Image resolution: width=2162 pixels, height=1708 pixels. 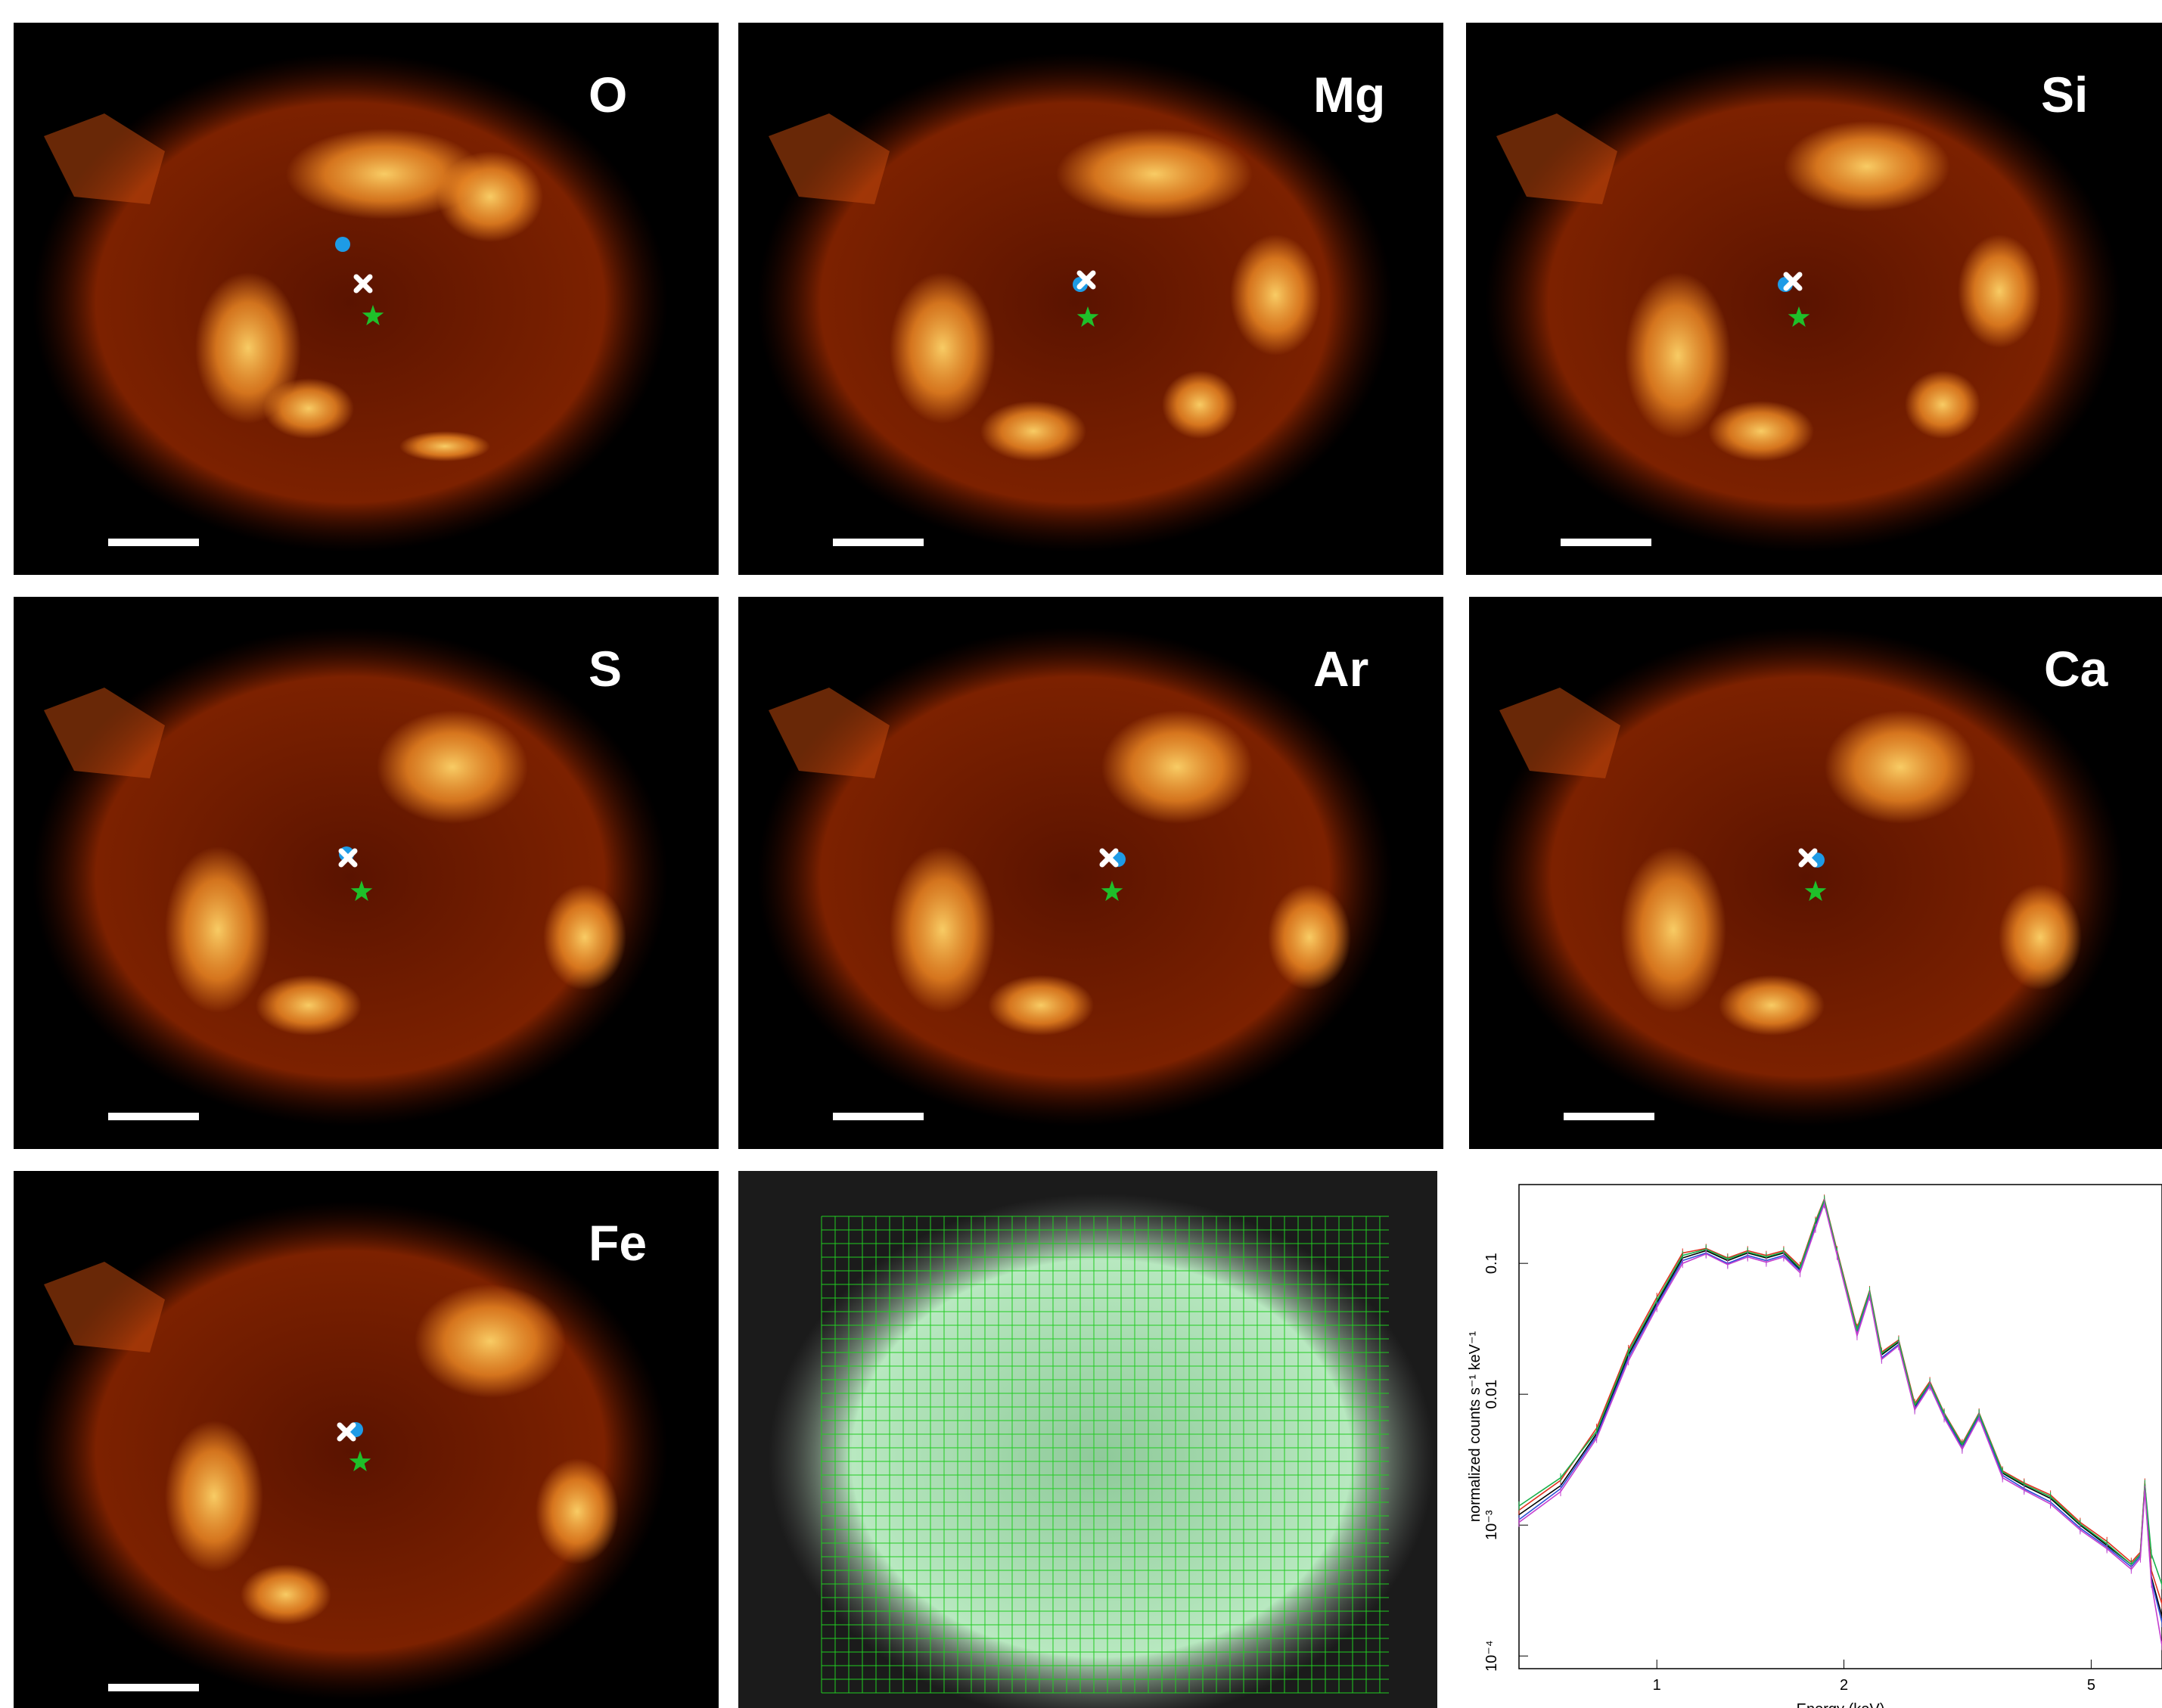 I want to click on remnant-glow, so click(x=1102, y=1451).